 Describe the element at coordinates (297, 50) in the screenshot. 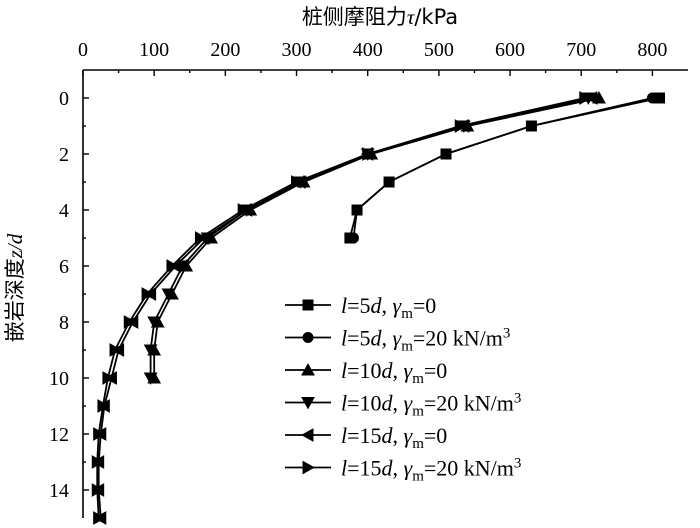

I see `x-tick-label: 300` at that location.